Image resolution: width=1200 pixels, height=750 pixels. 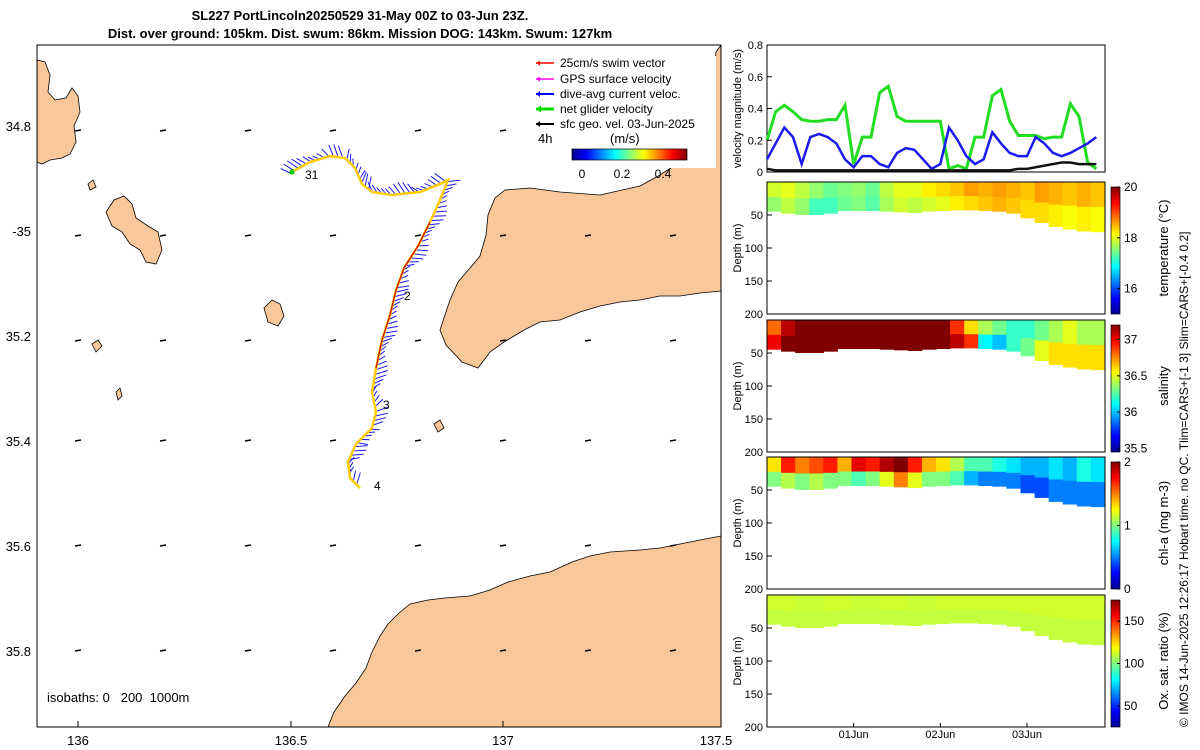 I want to click on colorbar-tick: 18, so click(x=1131, y=238).